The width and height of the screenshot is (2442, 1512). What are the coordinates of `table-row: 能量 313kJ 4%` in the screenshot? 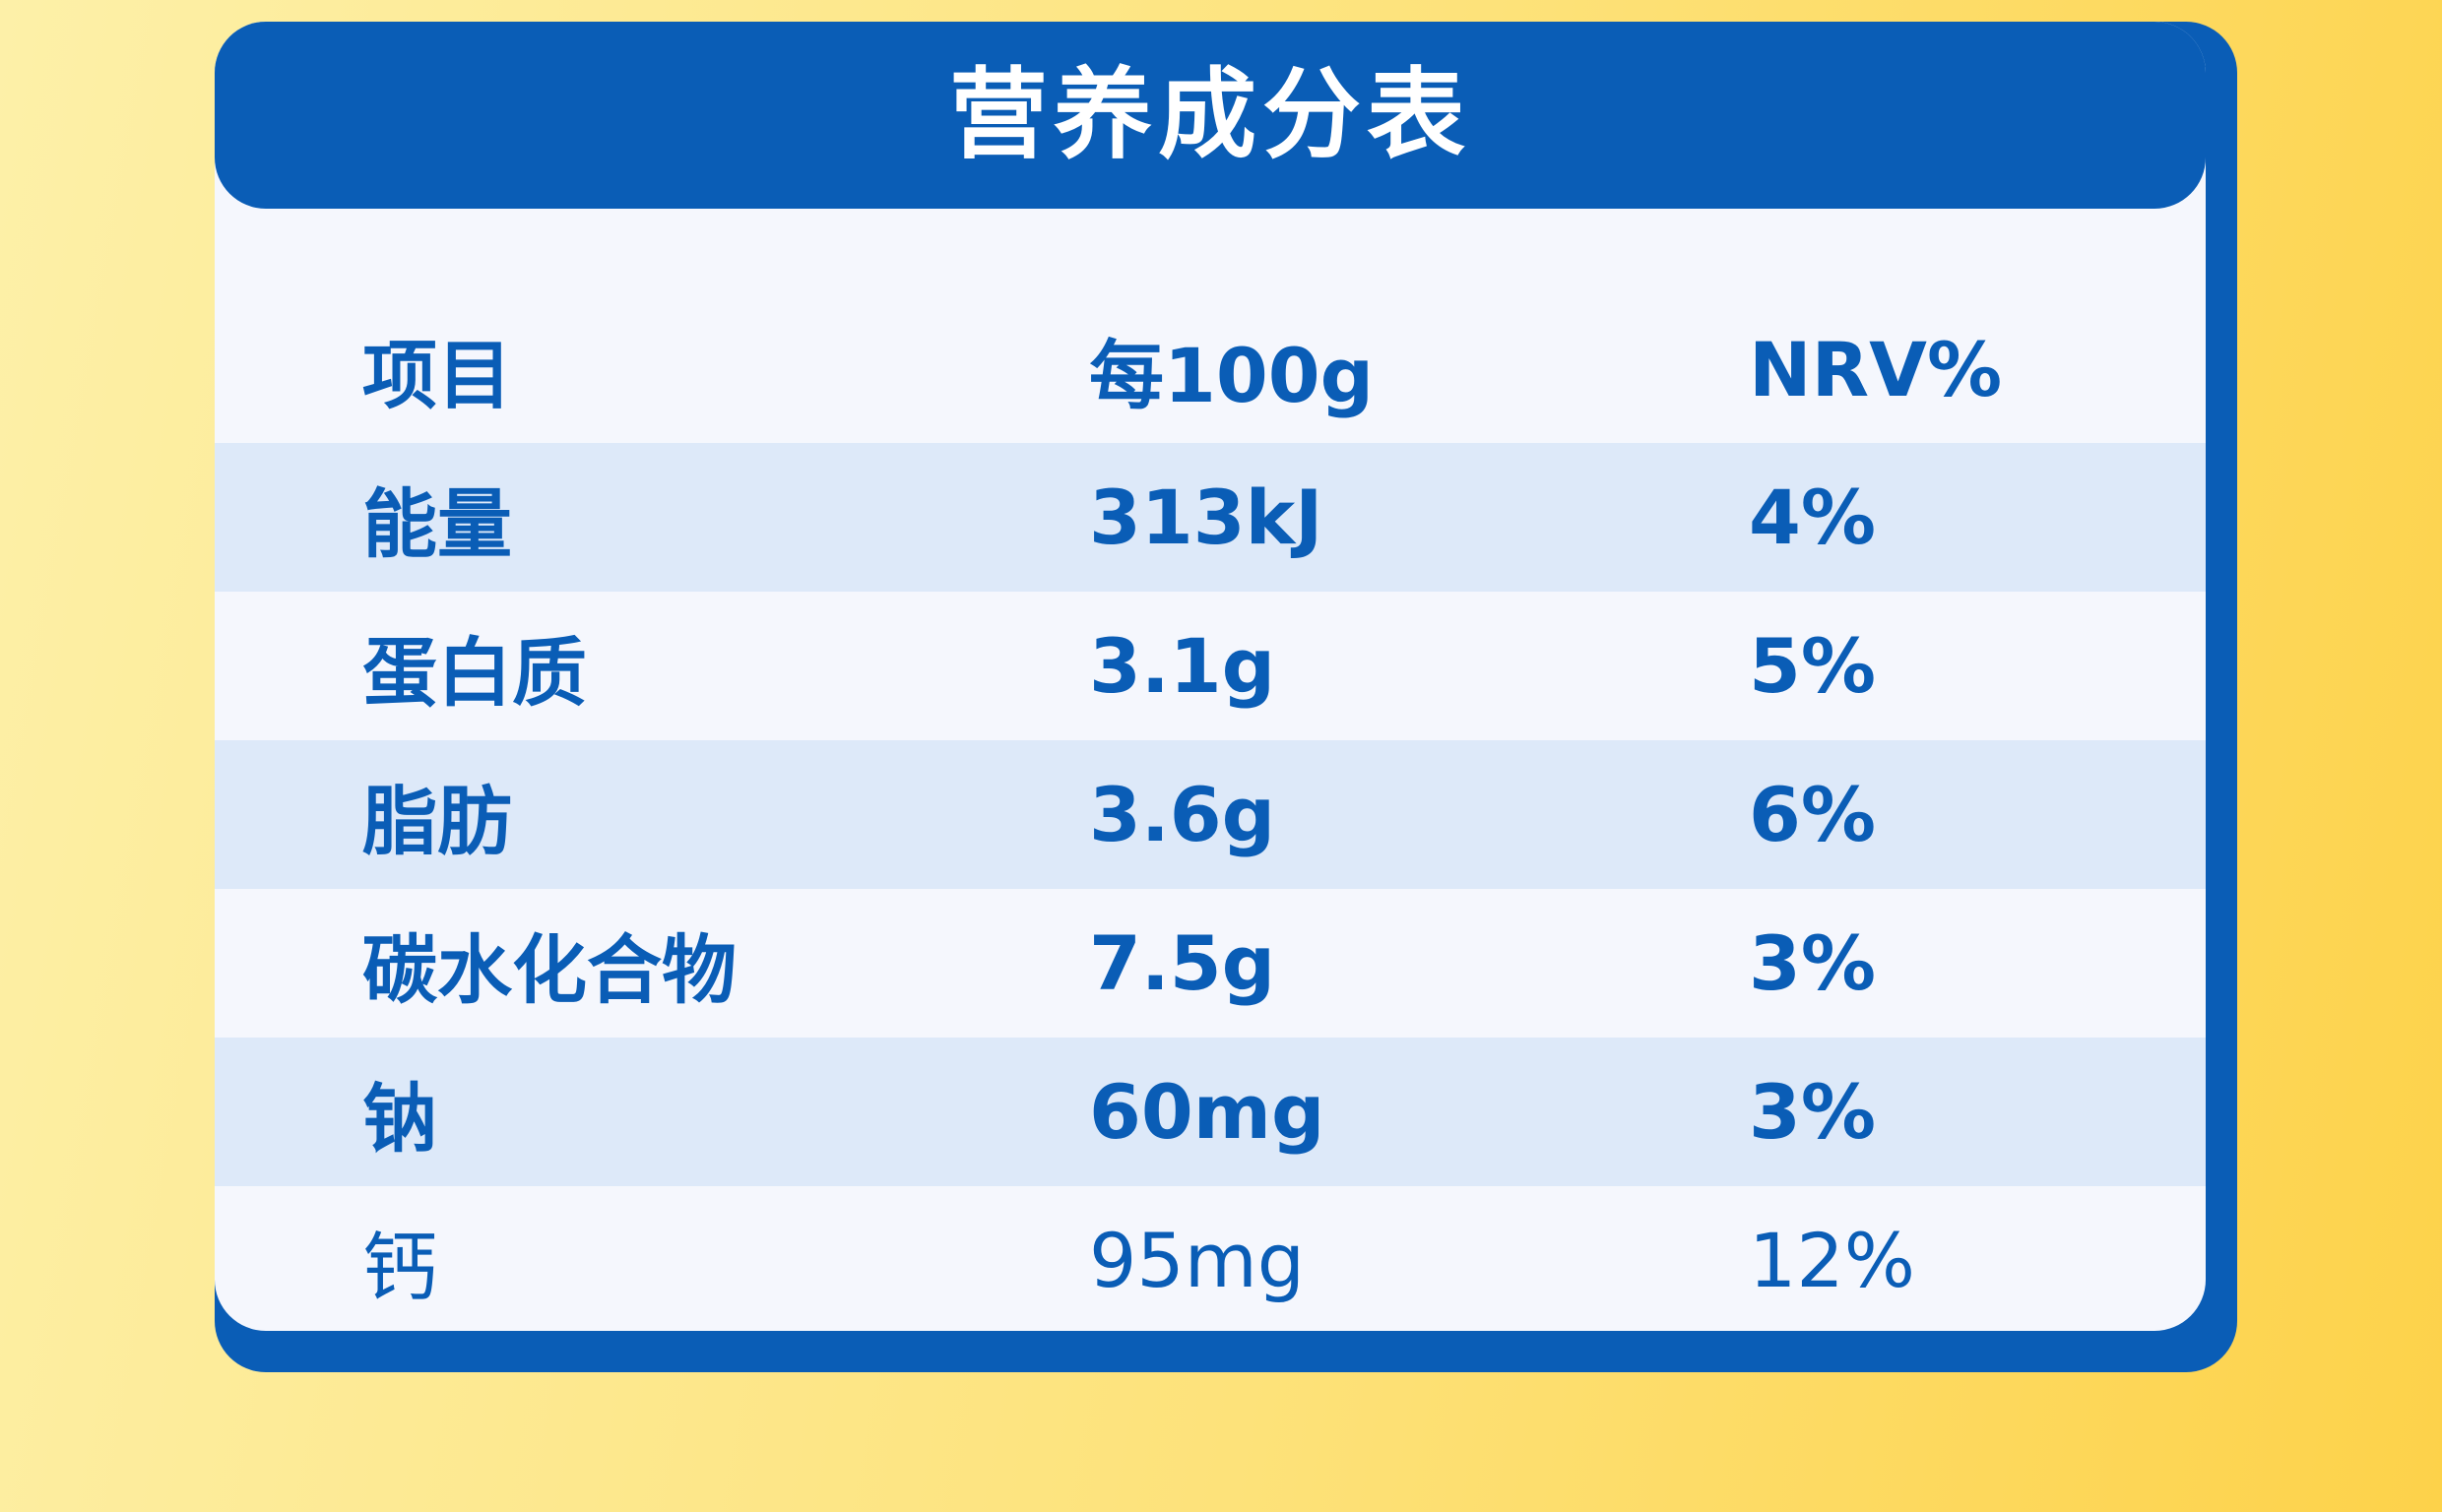 It's located at (1210, 517).